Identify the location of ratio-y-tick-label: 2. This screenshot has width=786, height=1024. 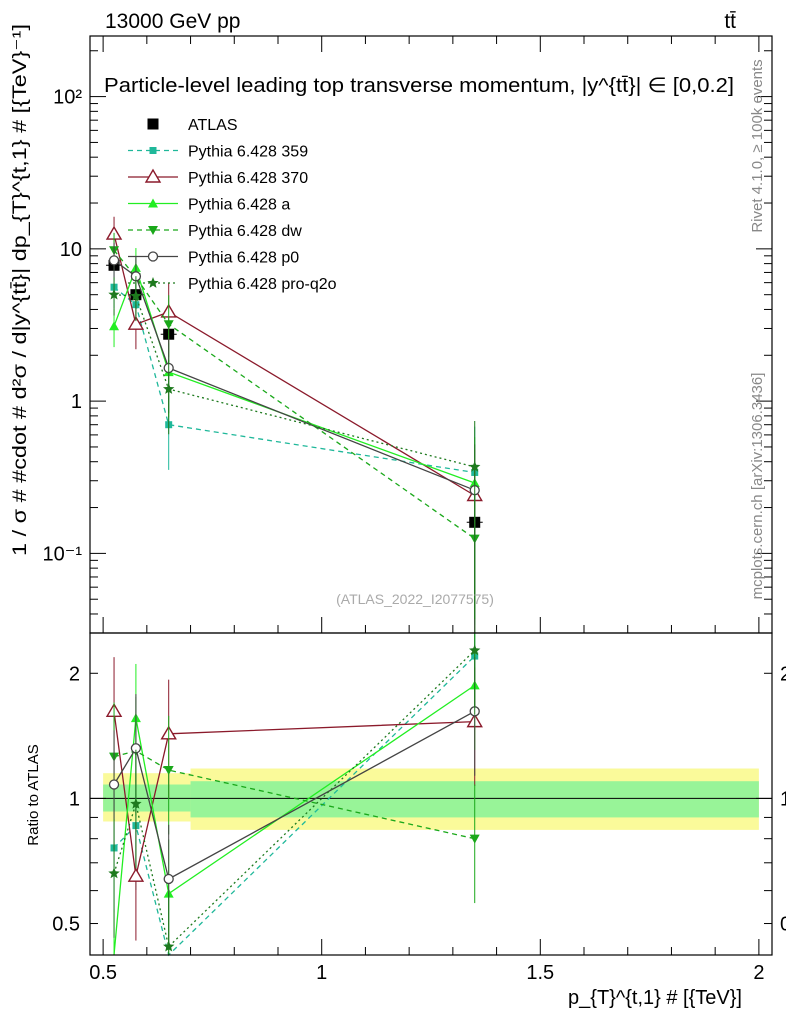
(74, 674).